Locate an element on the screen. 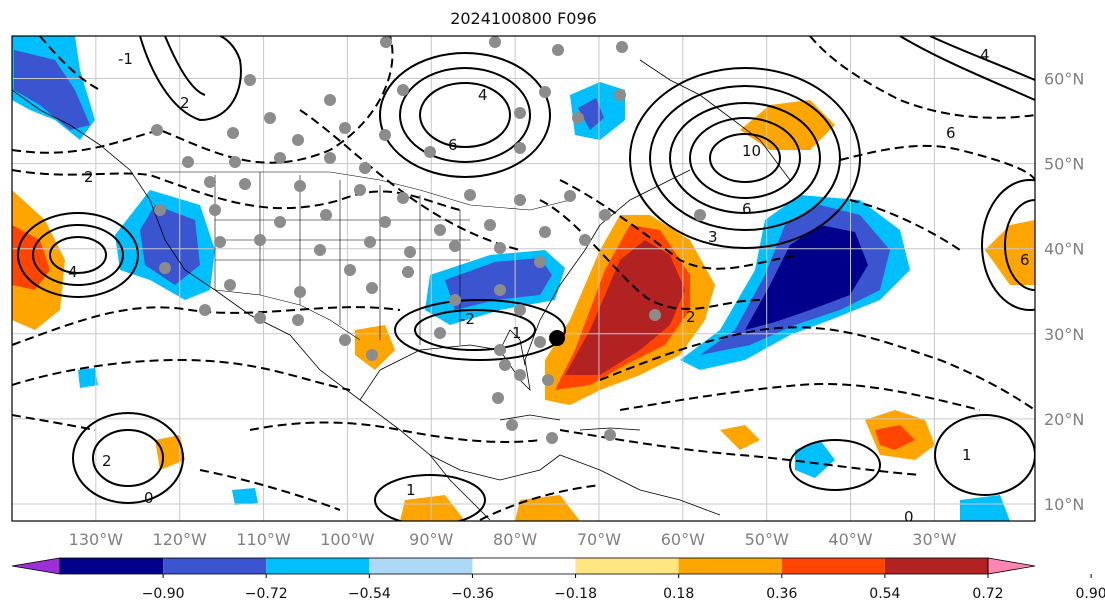  us-canada-border is located at coordinates (360, 191).